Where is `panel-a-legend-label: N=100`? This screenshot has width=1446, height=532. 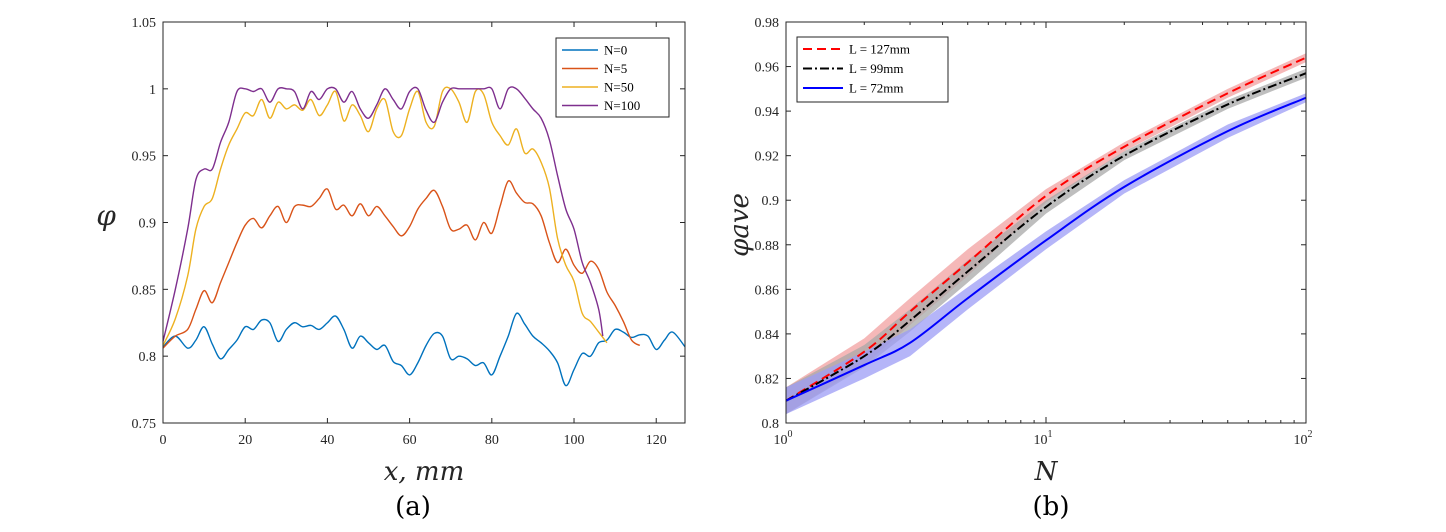 panel-a-legend-label: N=100 is located at coordinates (622, 105).